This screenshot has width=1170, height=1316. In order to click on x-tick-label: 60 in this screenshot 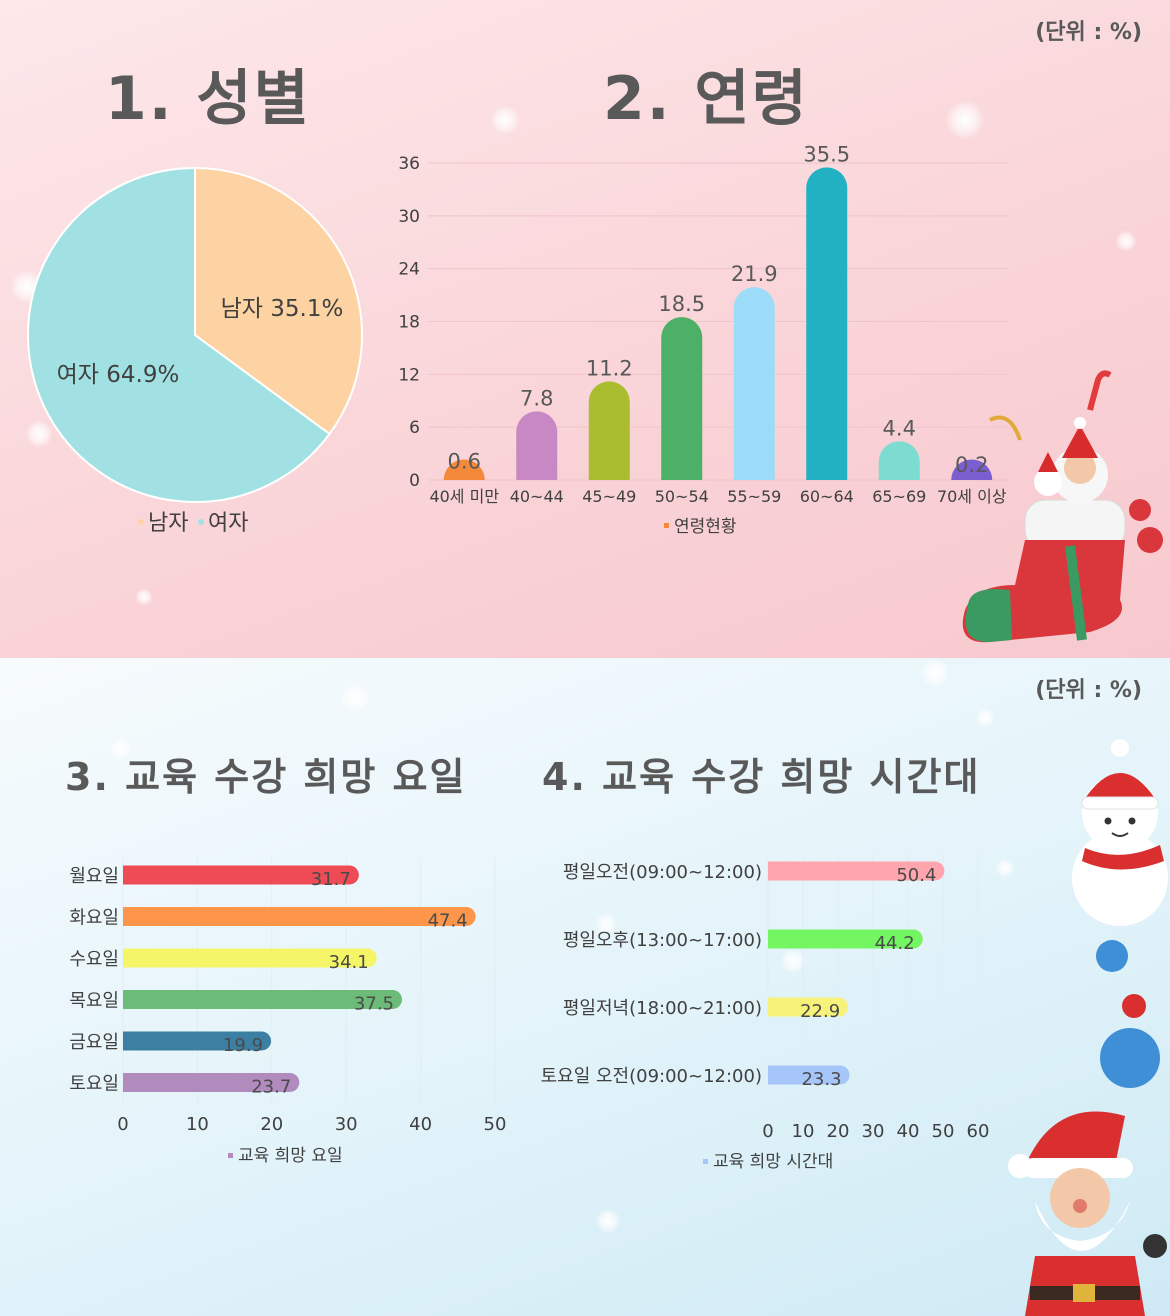, I will do `click(978, 1131)`.